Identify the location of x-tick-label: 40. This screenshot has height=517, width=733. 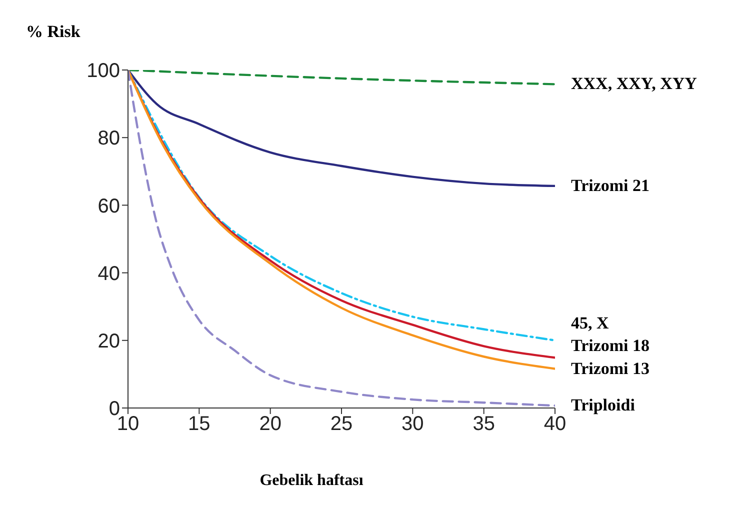
(555, 424).